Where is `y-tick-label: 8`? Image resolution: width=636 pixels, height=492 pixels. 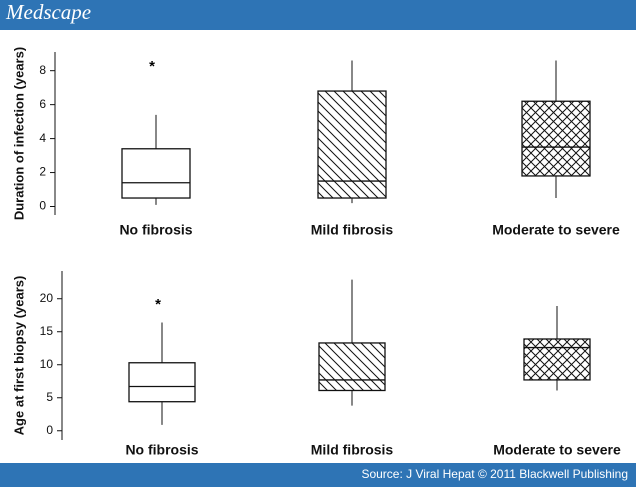 y-tick-label: 8 is located at coordinates (42, 70).